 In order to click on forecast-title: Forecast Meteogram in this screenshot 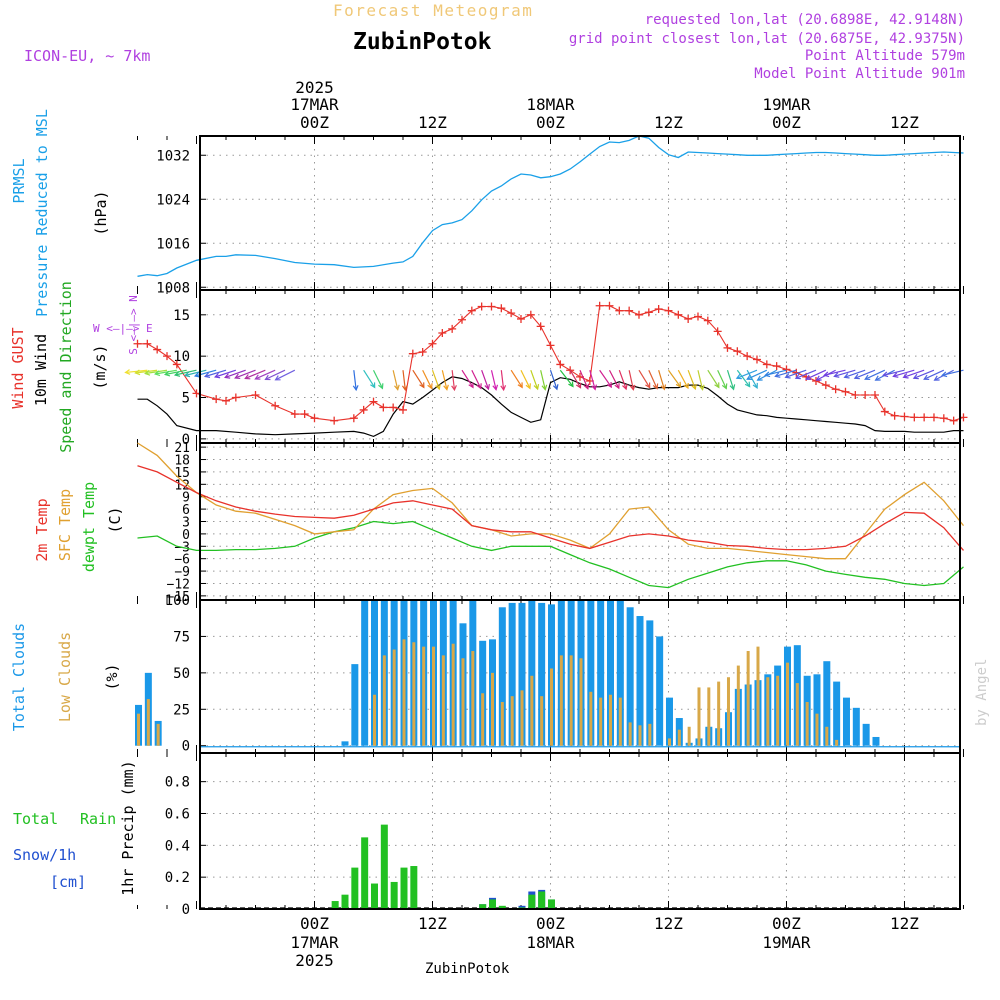, I will do `click(433, 10)`.